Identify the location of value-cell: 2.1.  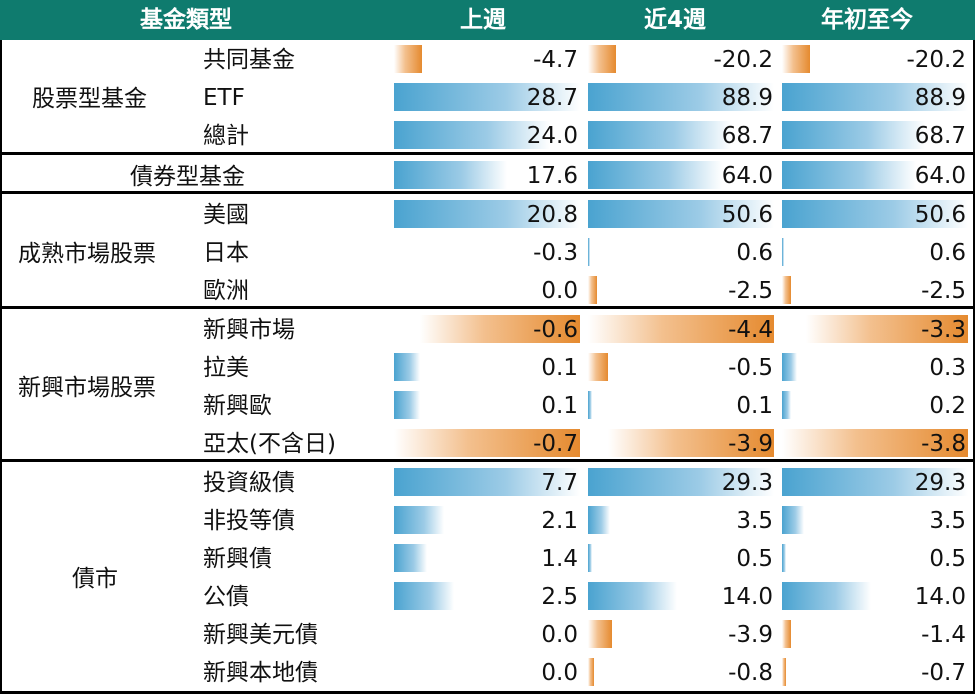
(559, 521).